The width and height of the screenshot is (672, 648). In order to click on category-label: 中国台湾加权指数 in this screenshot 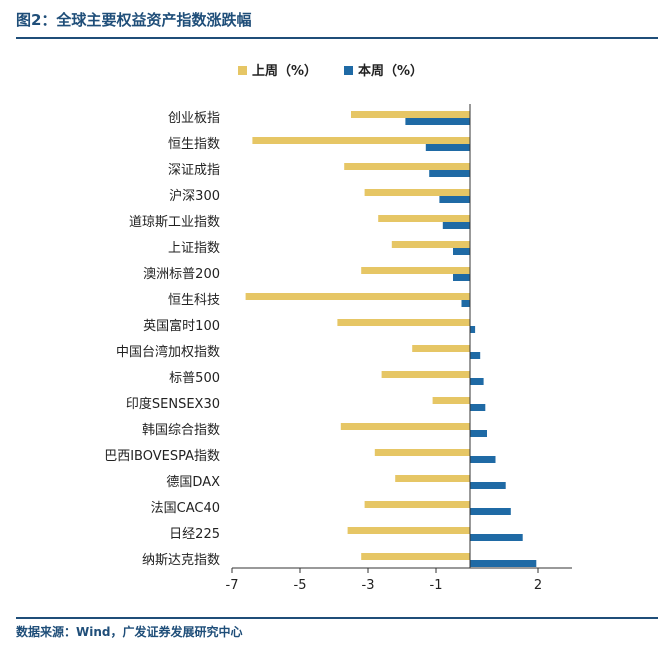, I will do `click(168, 352)`.